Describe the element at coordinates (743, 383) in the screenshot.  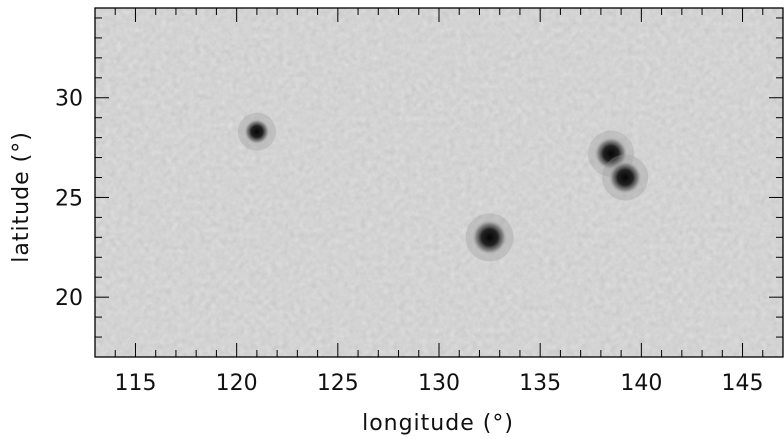
I see `x-tick-label: 145` at that location.